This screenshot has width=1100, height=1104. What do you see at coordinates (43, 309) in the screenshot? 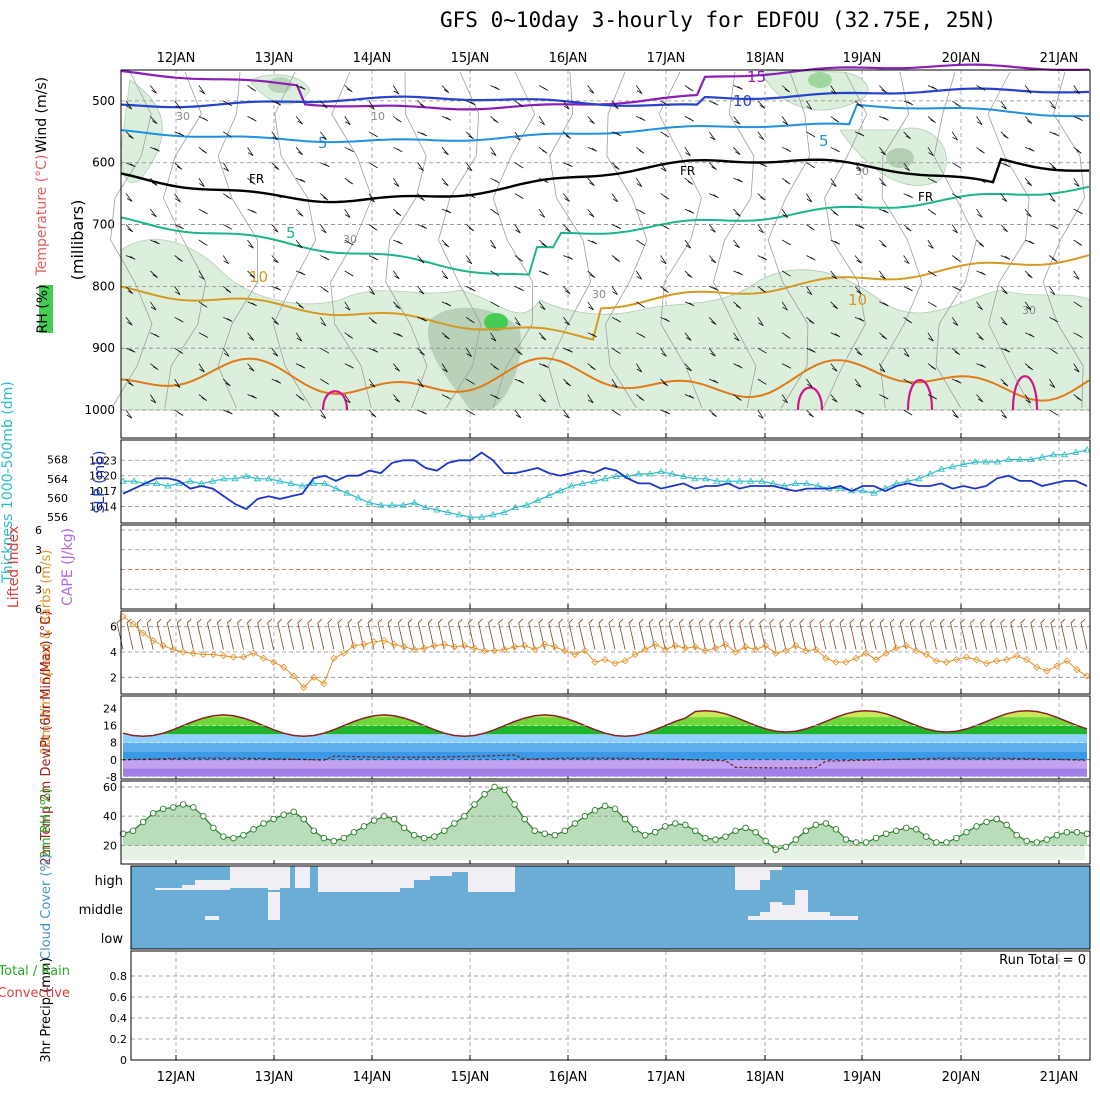
I see `rh-label: RH (%)` at bounding box center [43, 309].